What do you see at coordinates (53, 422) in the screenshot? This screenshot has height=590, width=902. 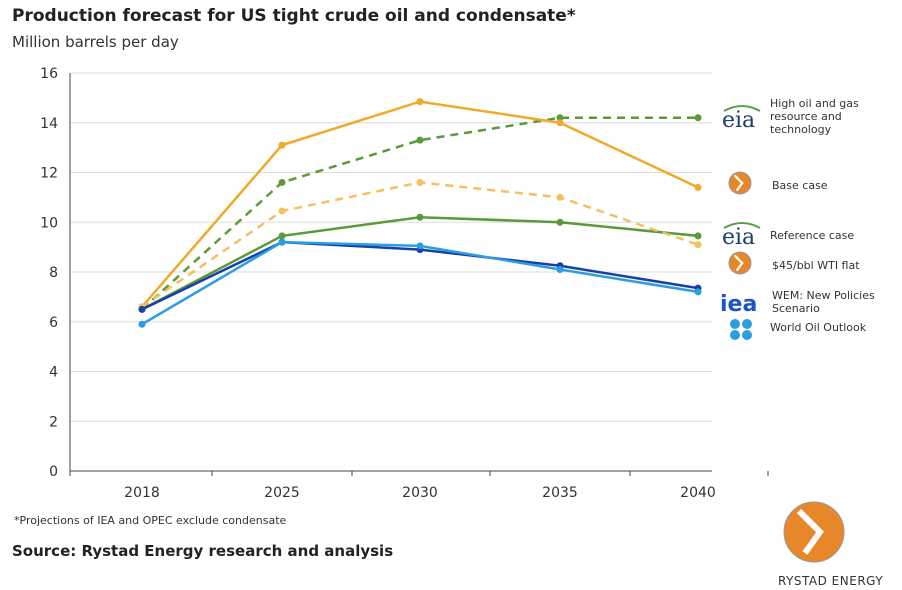 I see `y-tick-label: 2` at bounding box center [53, 422].